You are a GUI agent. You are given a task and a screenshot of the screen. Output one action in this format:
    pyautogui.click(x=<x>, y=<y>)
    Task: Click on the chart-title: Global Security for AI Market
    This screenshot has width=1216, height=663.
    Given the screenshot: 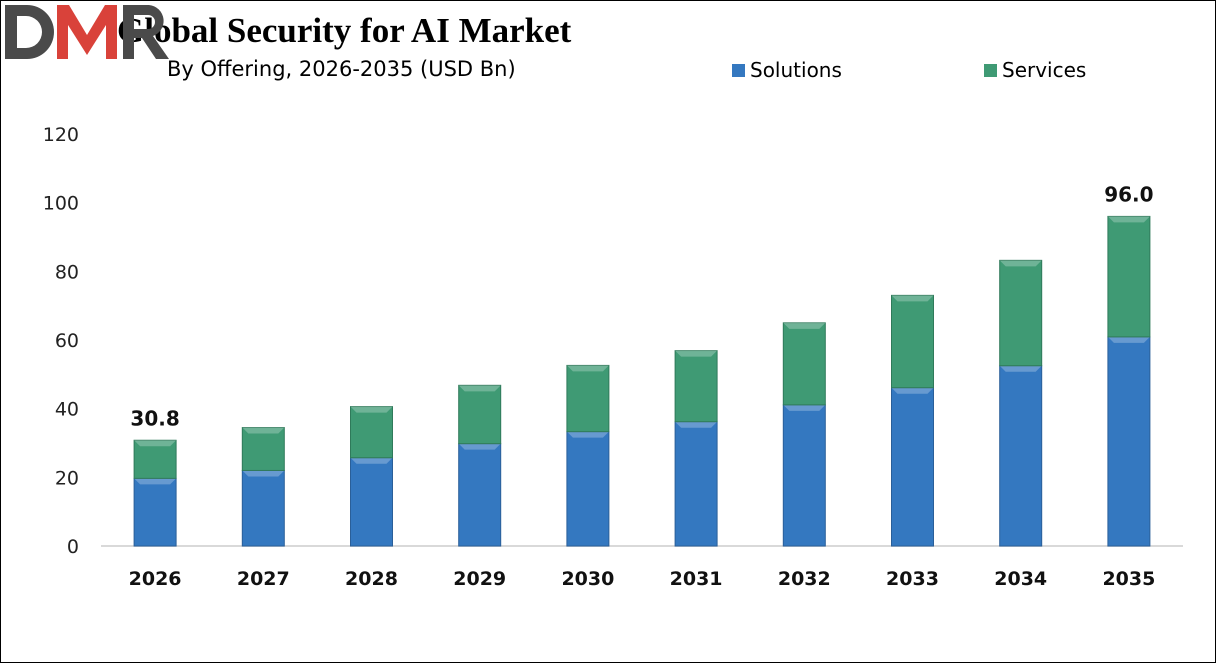 What is the action you would take?
    pyautogui.click(x=344, y=30)
    